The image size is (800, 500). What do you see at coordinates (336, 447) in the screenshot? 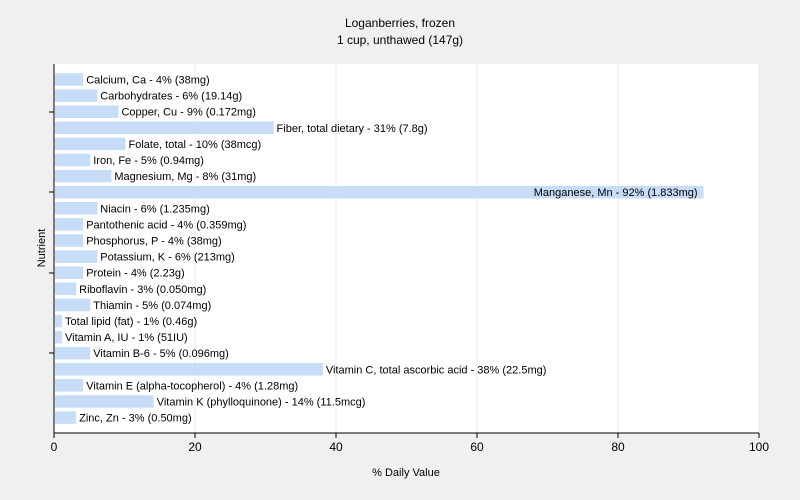
I see `x-tick-label: 40` at bounding box center [336, 447].